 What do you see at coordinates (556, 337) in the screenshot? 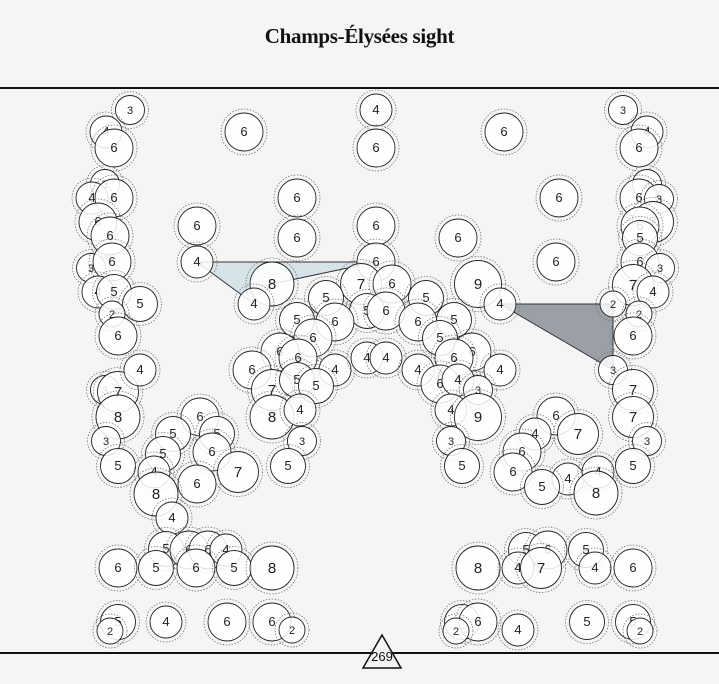
I see `dark-sight-region` at bounding box center [556, 337].